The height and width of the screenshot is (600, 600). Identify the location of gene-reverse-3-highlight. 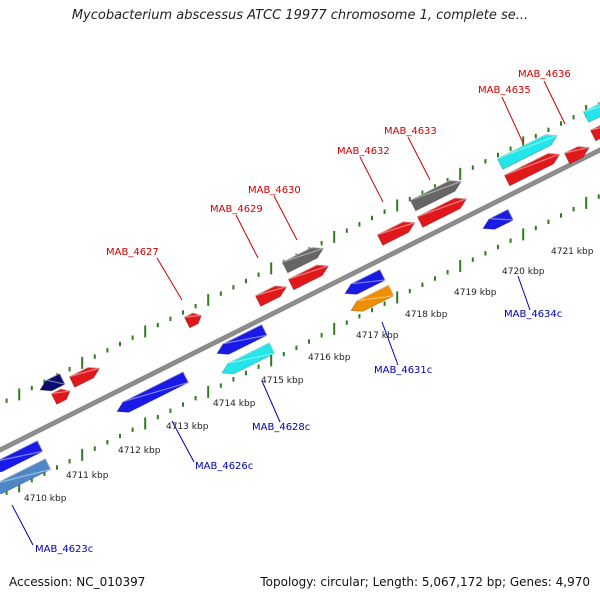
(368, 276).